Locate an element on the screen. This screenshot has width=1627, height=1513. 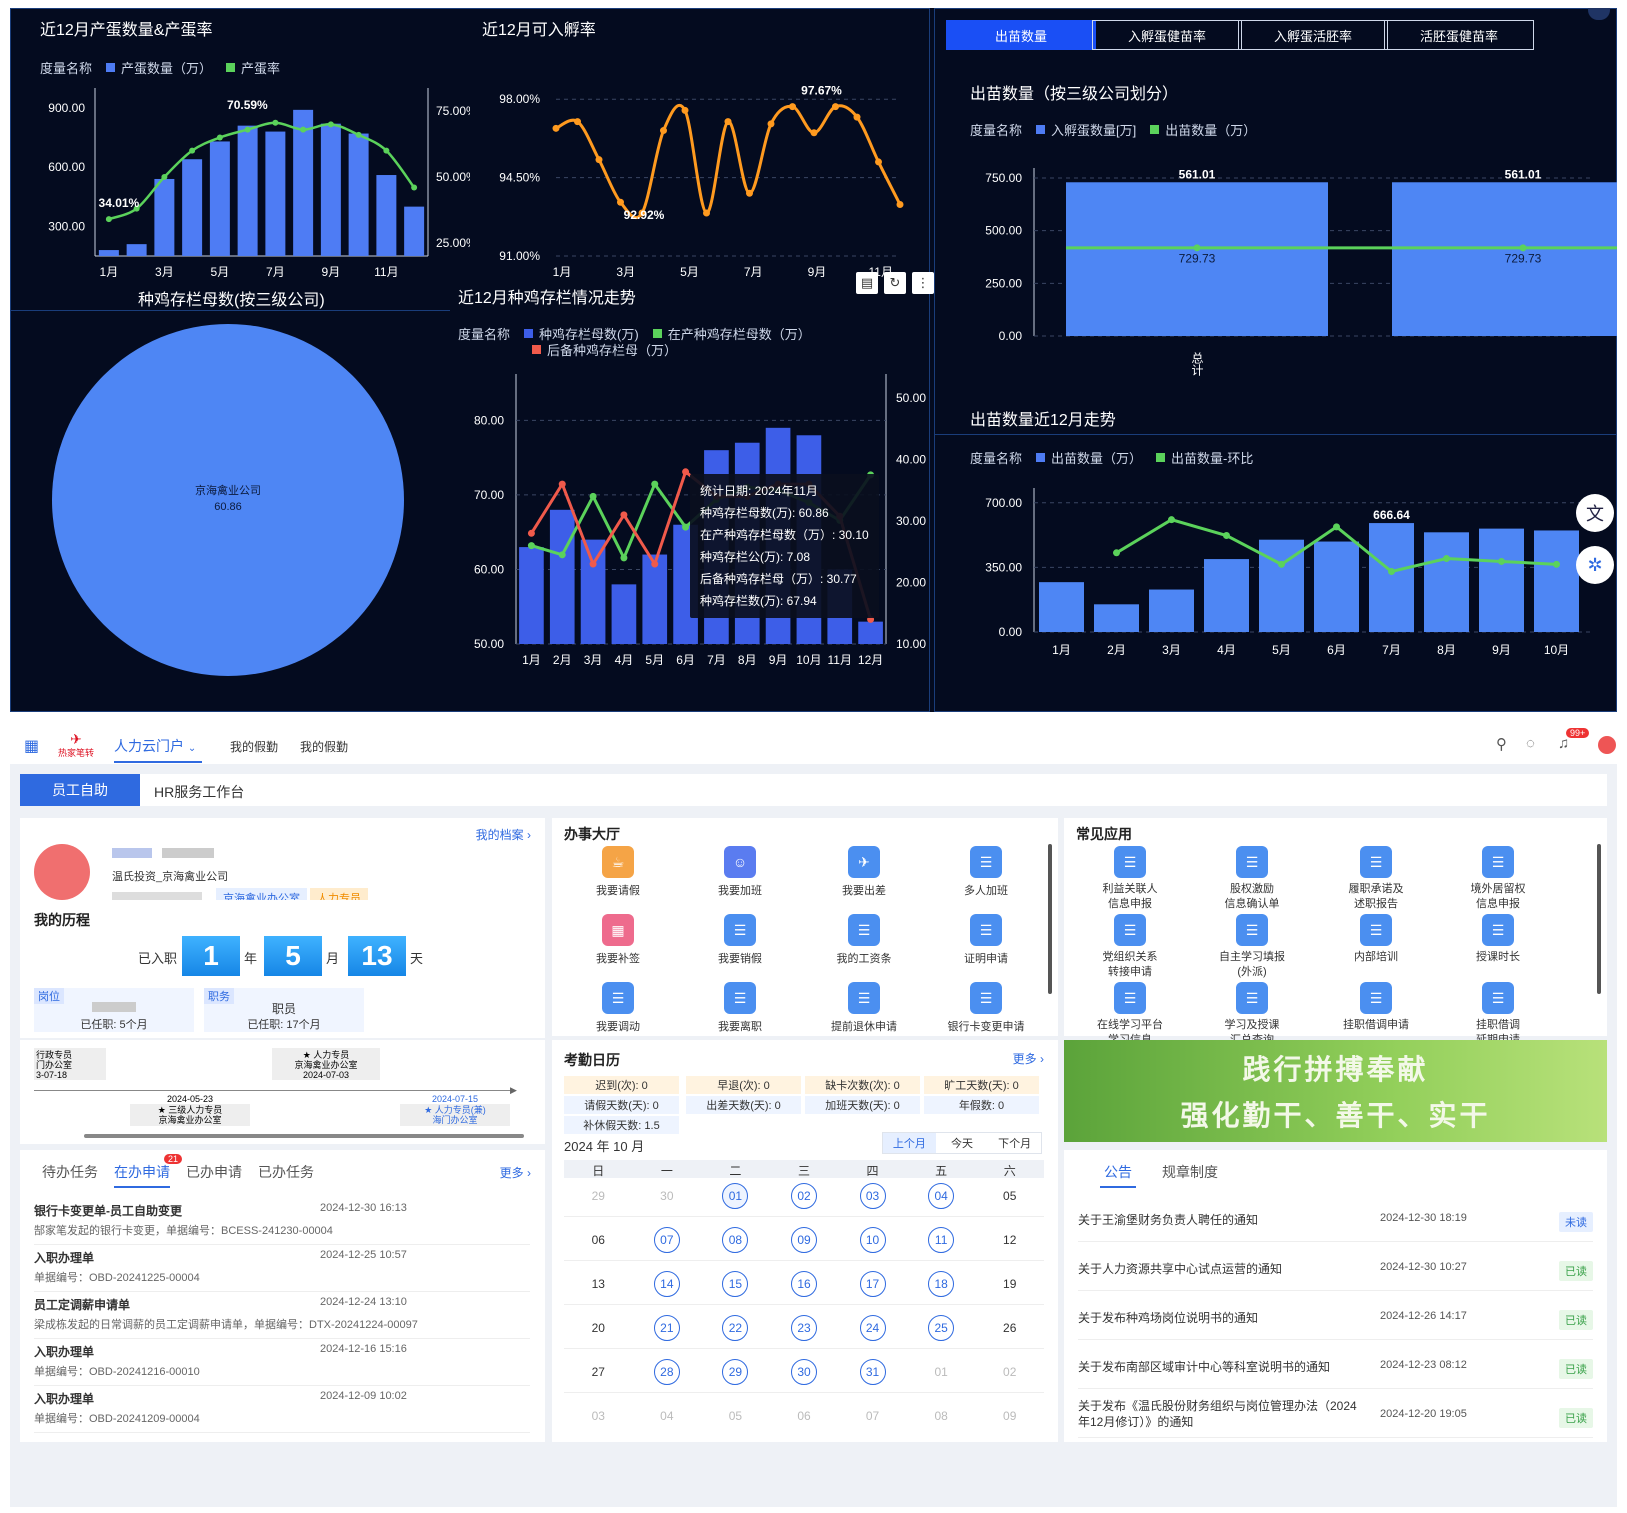
prev-month-button: 上个月 is located at coordinates (909, 1143).